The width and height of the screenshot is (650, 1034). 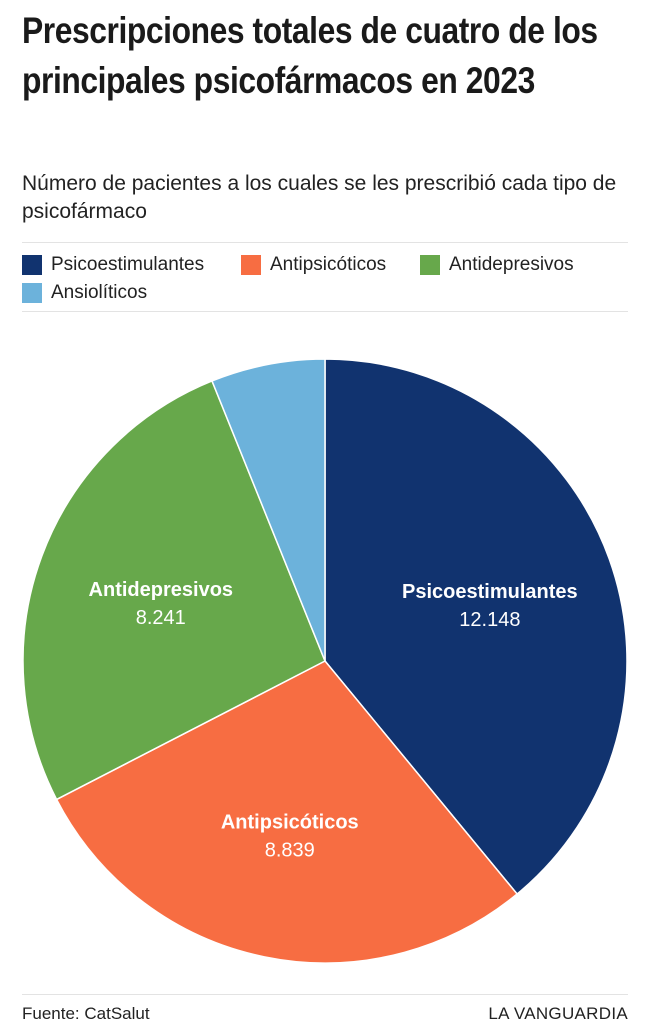 I want to click on slice-value-antipsicoticos: 8.839, so click(x=290, y=851).